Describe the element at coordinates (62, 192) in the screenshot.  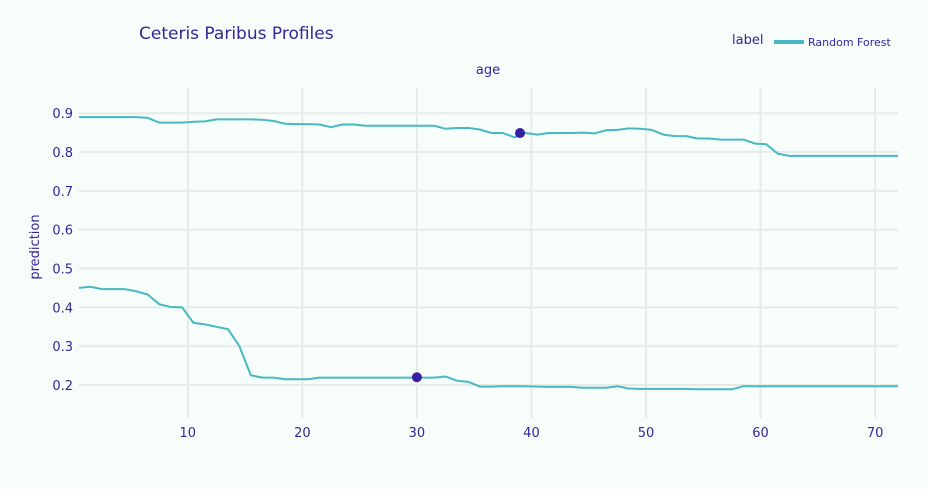
I see `y-tick-label: 0.7` at that location.